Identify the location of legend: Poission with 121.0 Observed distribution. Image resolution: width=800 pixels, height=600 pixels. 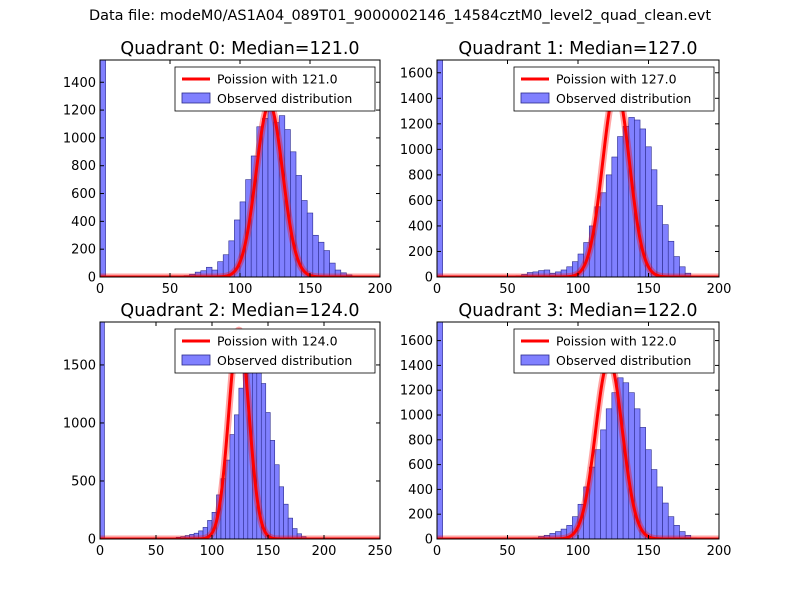
(275, 89).